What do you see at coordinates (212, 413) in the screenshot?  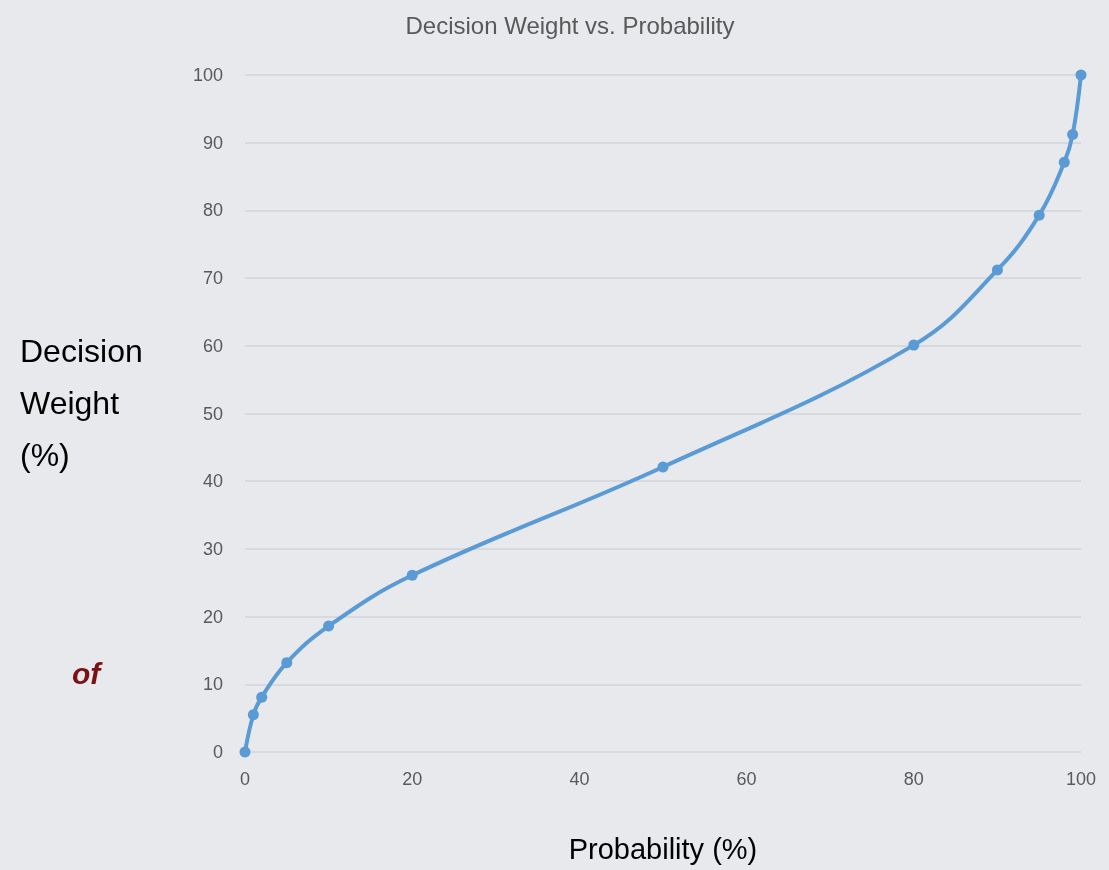 I see `y-tick-label: 50` at bounding box center [212, 413].